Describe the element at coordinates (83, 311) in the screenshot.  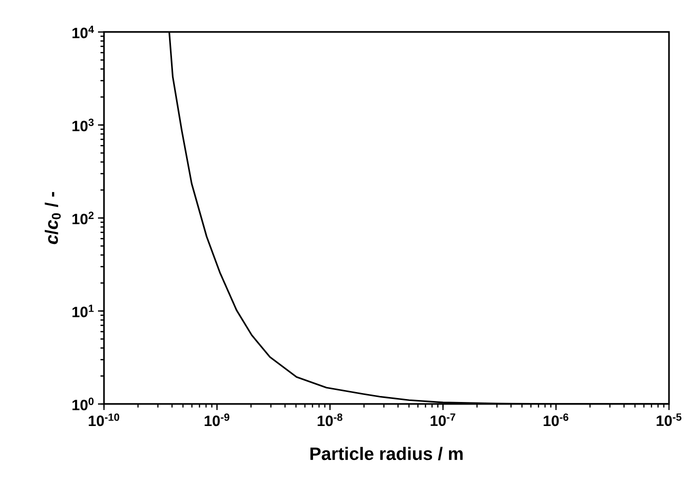
I see `y-tick-label: 10$^{1}$` at that location.